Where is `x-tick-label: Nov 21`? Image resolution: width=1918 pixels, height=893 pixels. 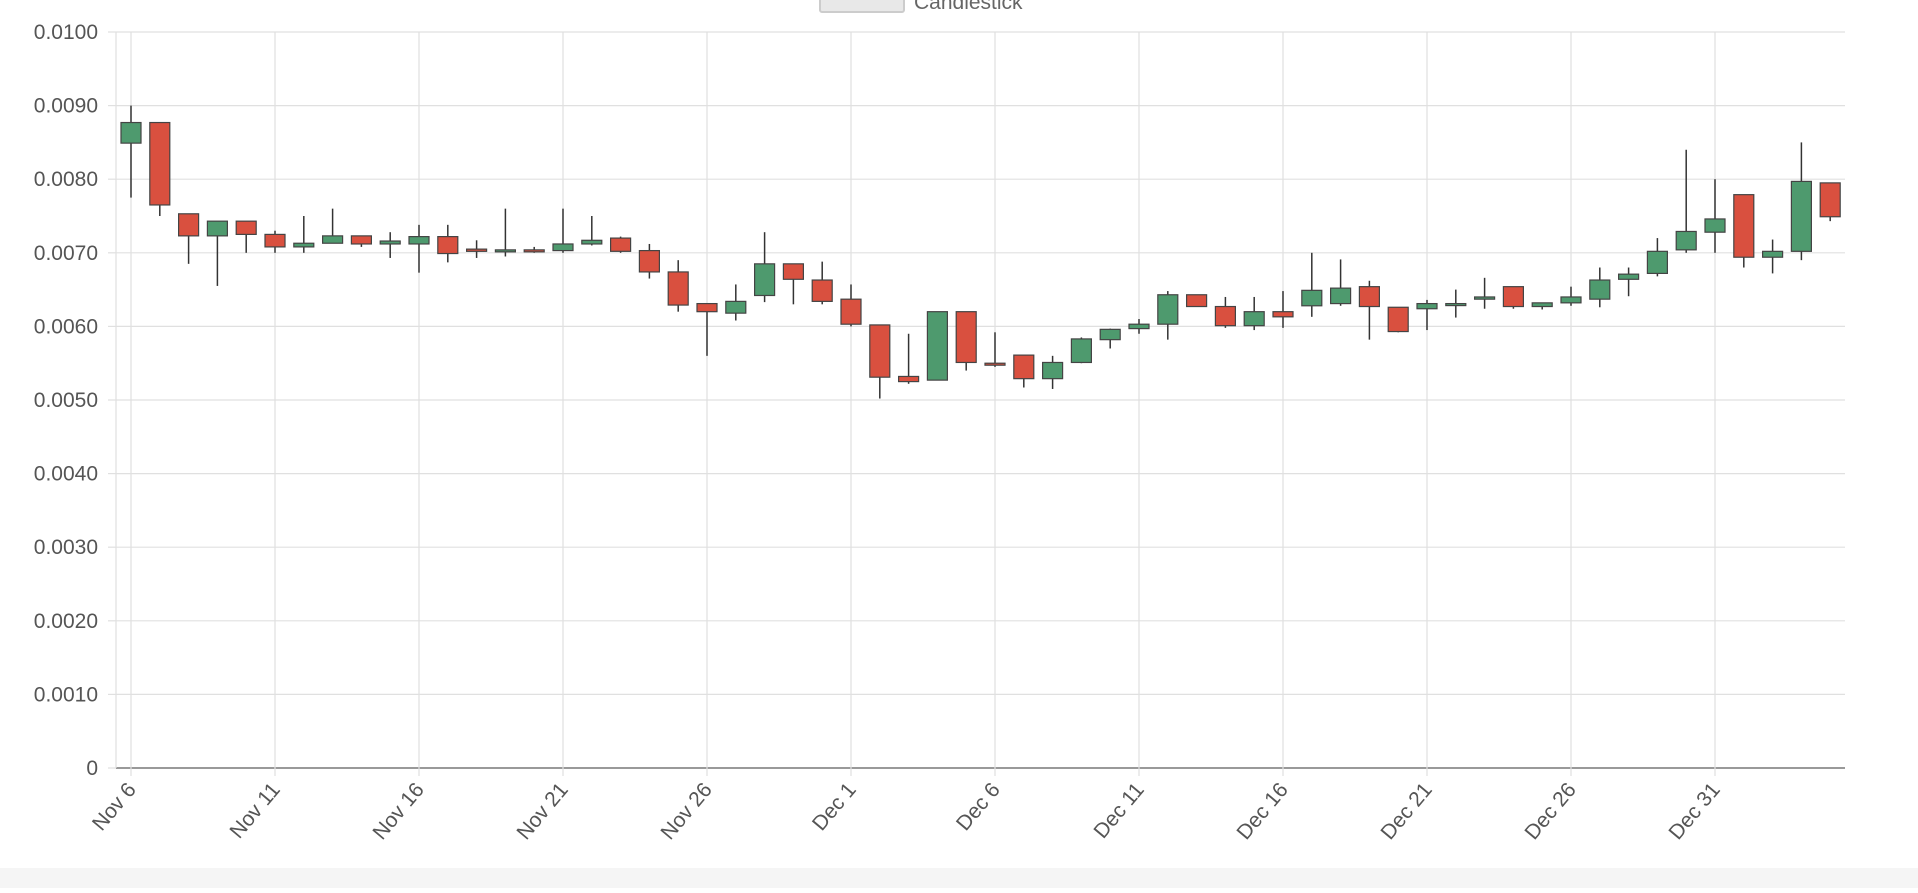
x-tick-label: Nov 21 is located at coordinates (542, 811).